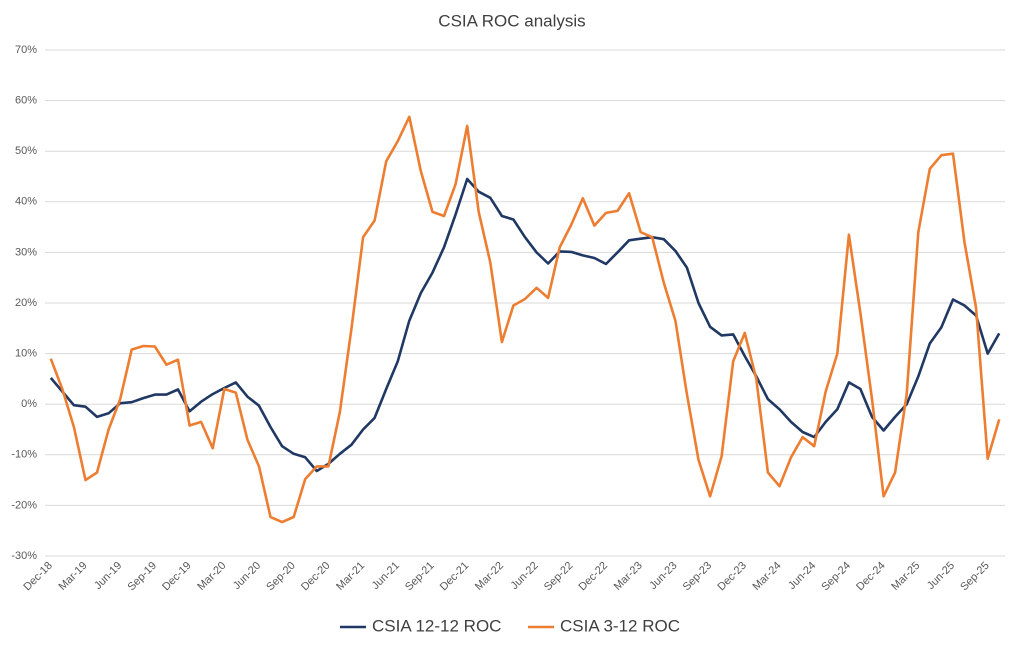  Describe the element at coordinates (247, 576) in the screenshot. I see `x-tick-label: Jun-20` at that location.